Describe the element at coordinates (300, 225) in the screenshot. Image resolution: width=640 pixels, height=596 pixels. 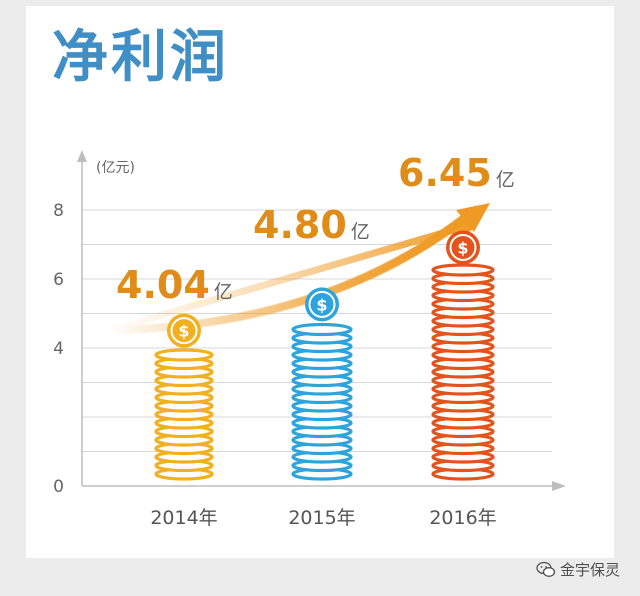
I see `data-label-value: 4.80` at that location.